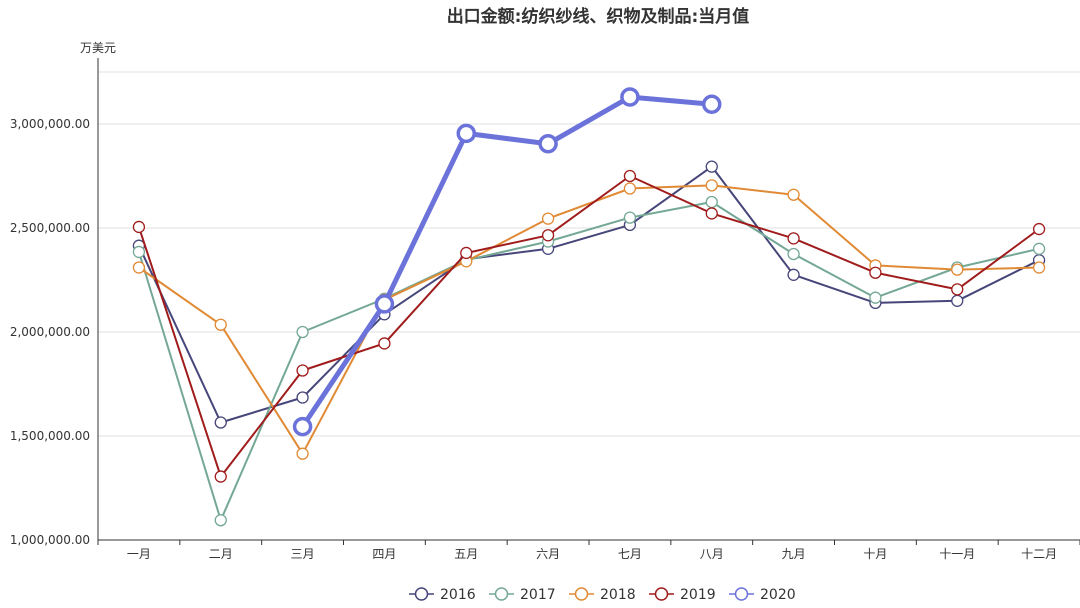 This screenshot has height=608, width=1080. What do you see at coordinates (698, 595) in the screenshot?
I see `legend-label-2019: 2019` at bounding box center [698, 595].